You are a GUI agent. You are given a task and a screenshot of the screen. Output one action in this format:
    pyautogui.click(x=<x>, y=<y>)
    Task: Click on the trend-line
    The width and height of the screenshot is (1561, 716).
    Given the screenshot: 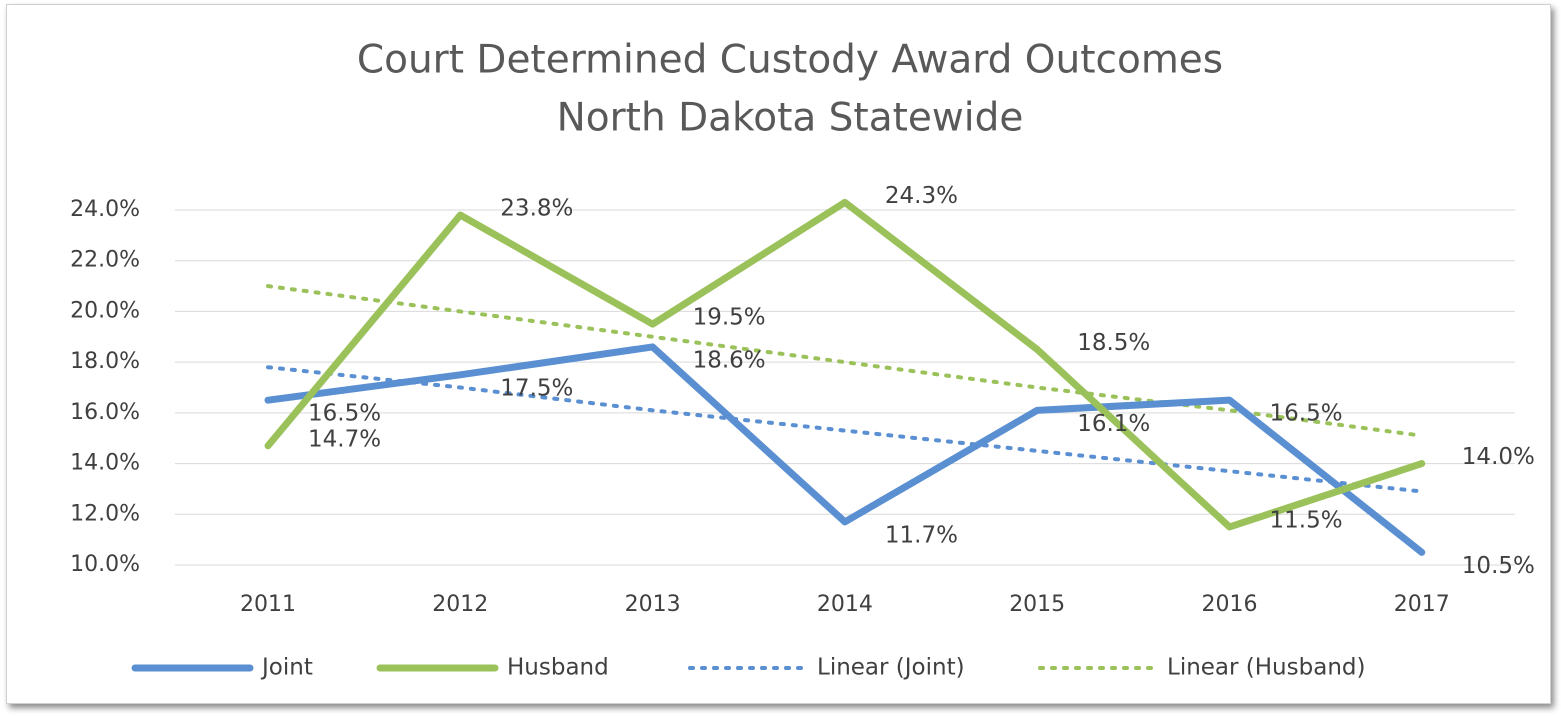 What is the action you would take?
    pyautogui.click(x=845, y=429)
    